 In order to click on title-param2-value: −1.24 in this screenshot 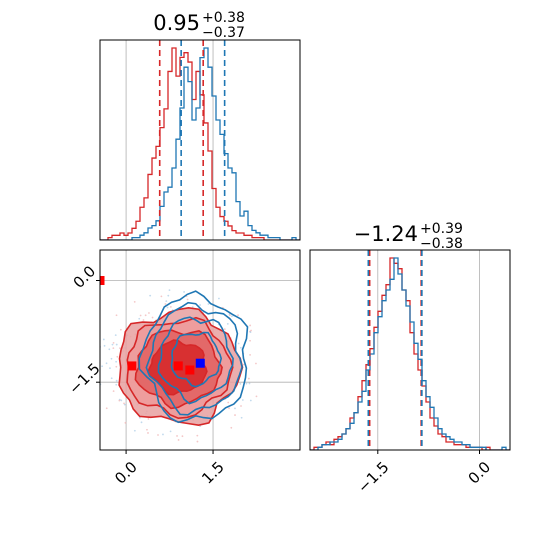, I will do `click(386, 234)`.